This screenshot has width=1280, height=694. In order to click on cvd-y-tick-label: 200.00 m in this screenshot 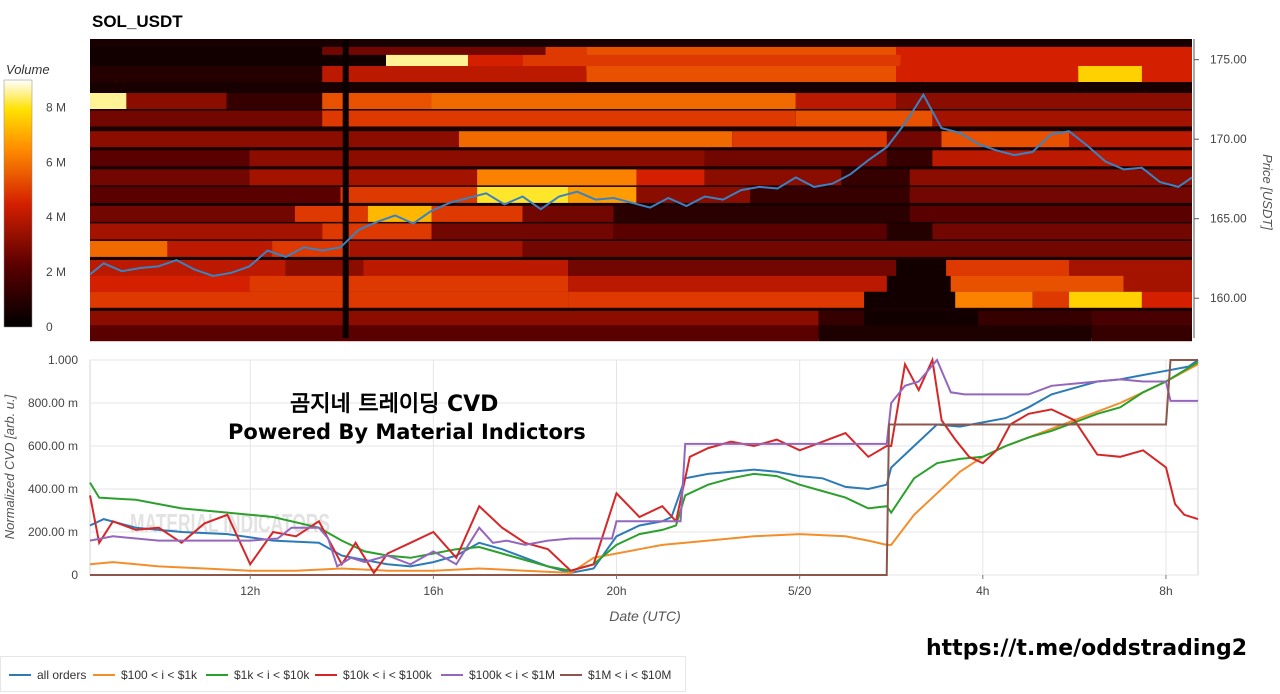, I will do `click(53, 532)`.